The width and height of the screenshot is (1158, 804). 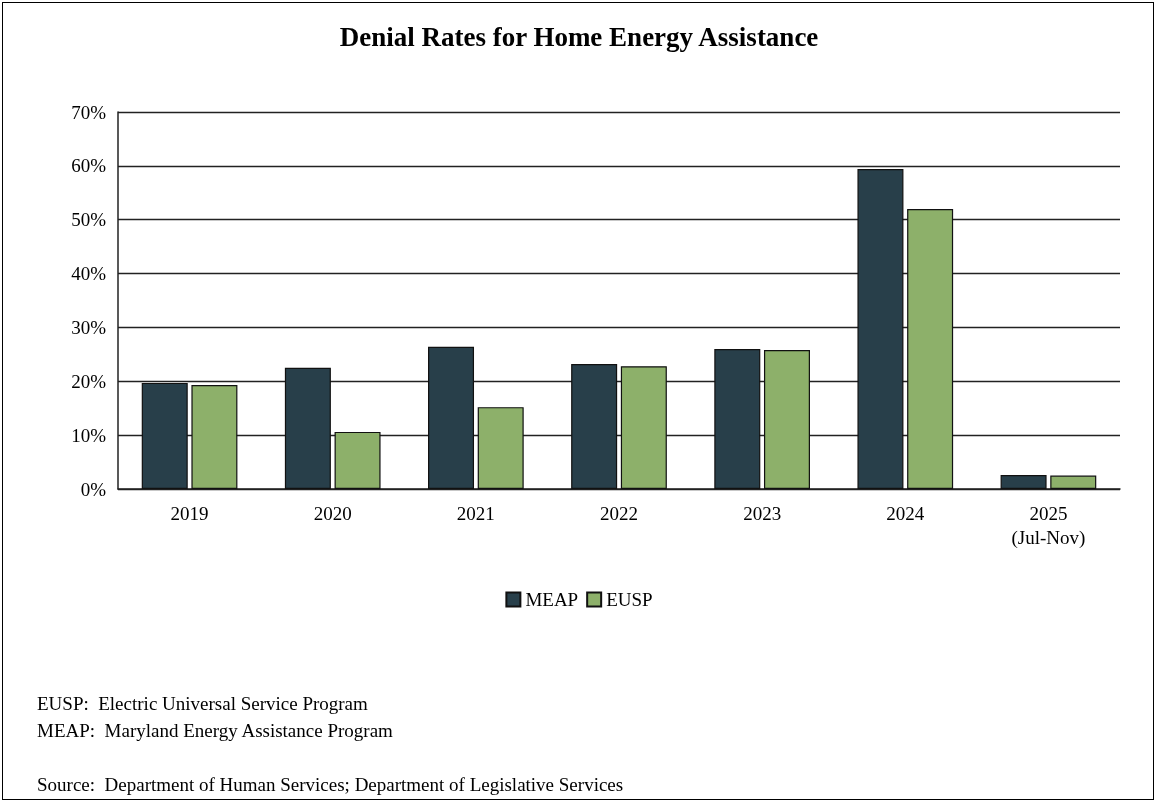 What do you see at coordinates (189, 513) in the screenshot?
I see `x-tick-label: 2019` at bounding box center [189, 513].